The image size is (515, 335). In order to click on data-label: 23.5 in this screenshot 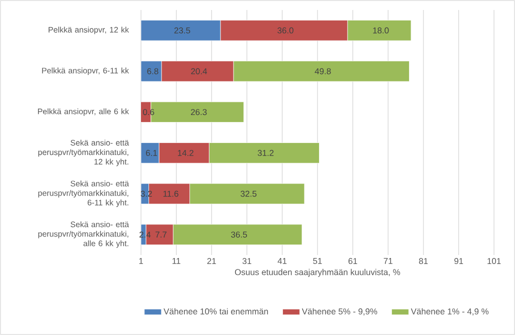, I will do `click(182, 30)`.